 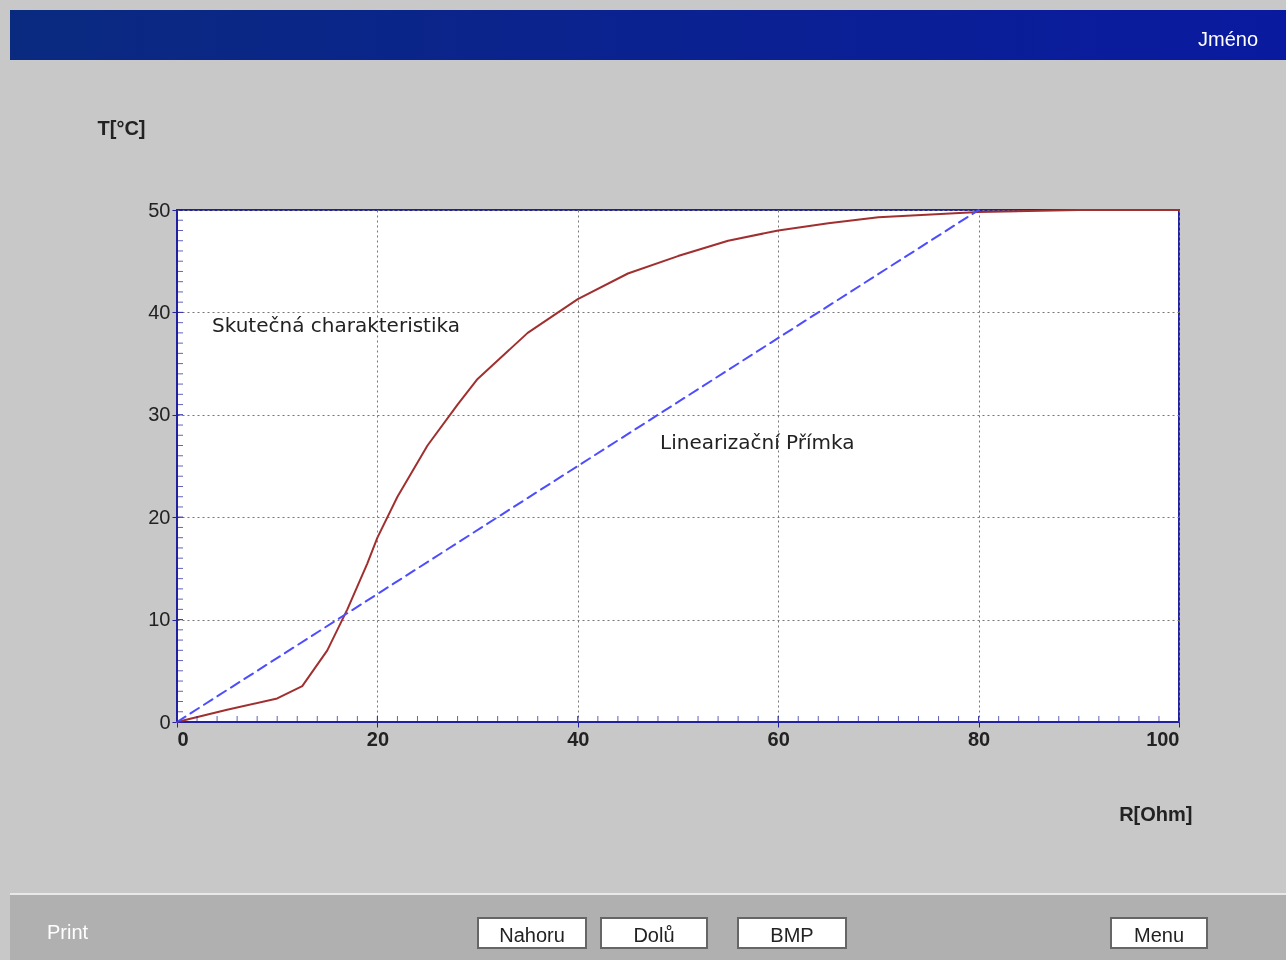 What do you see at coordinates (159, 311) in the screenshot?
I see `y-tick-label: 40` at bounding box center [159, 311].